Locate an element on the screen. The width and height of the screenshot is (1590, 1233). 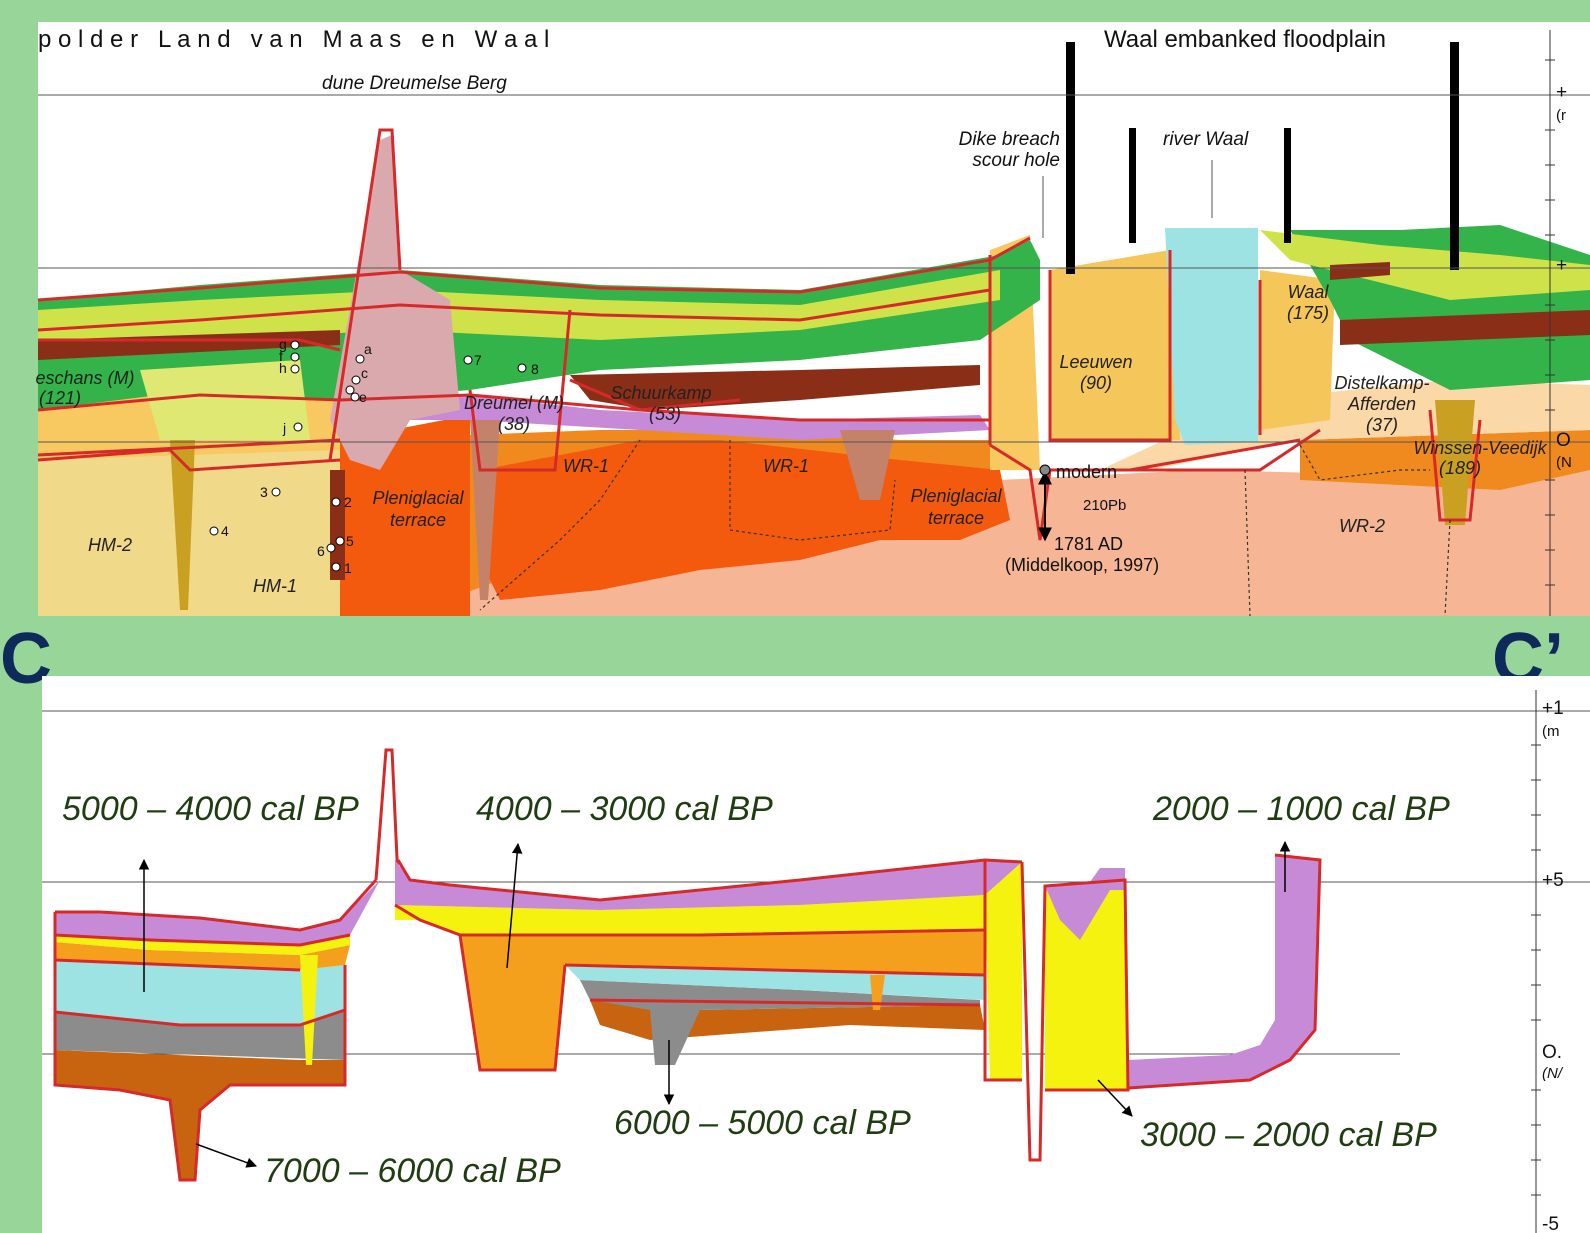
terrain-terrace-1: terrace is located at coordinates (418, 520).